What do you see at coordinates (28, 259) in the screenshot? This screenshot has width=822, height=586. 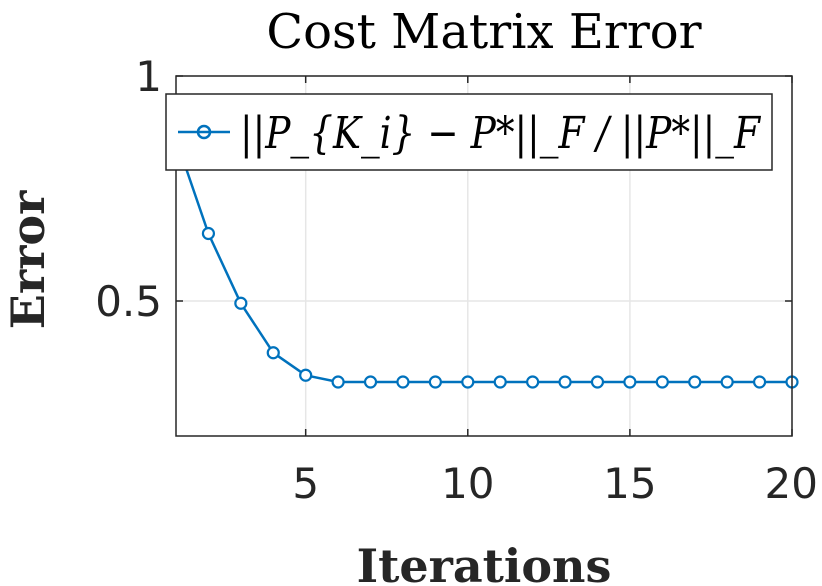 I see `y-axis-label: Error` at bounding box center [28, 259].